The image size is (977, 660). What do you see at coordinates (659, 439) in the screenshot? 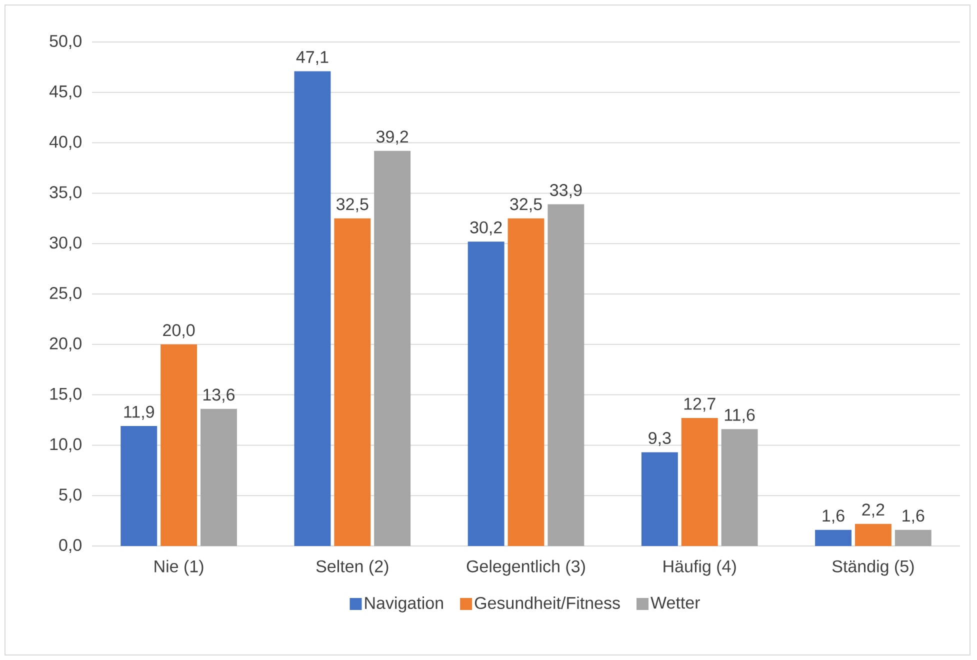
I see `data-label: 9,3` at bounding box center [659, 439].